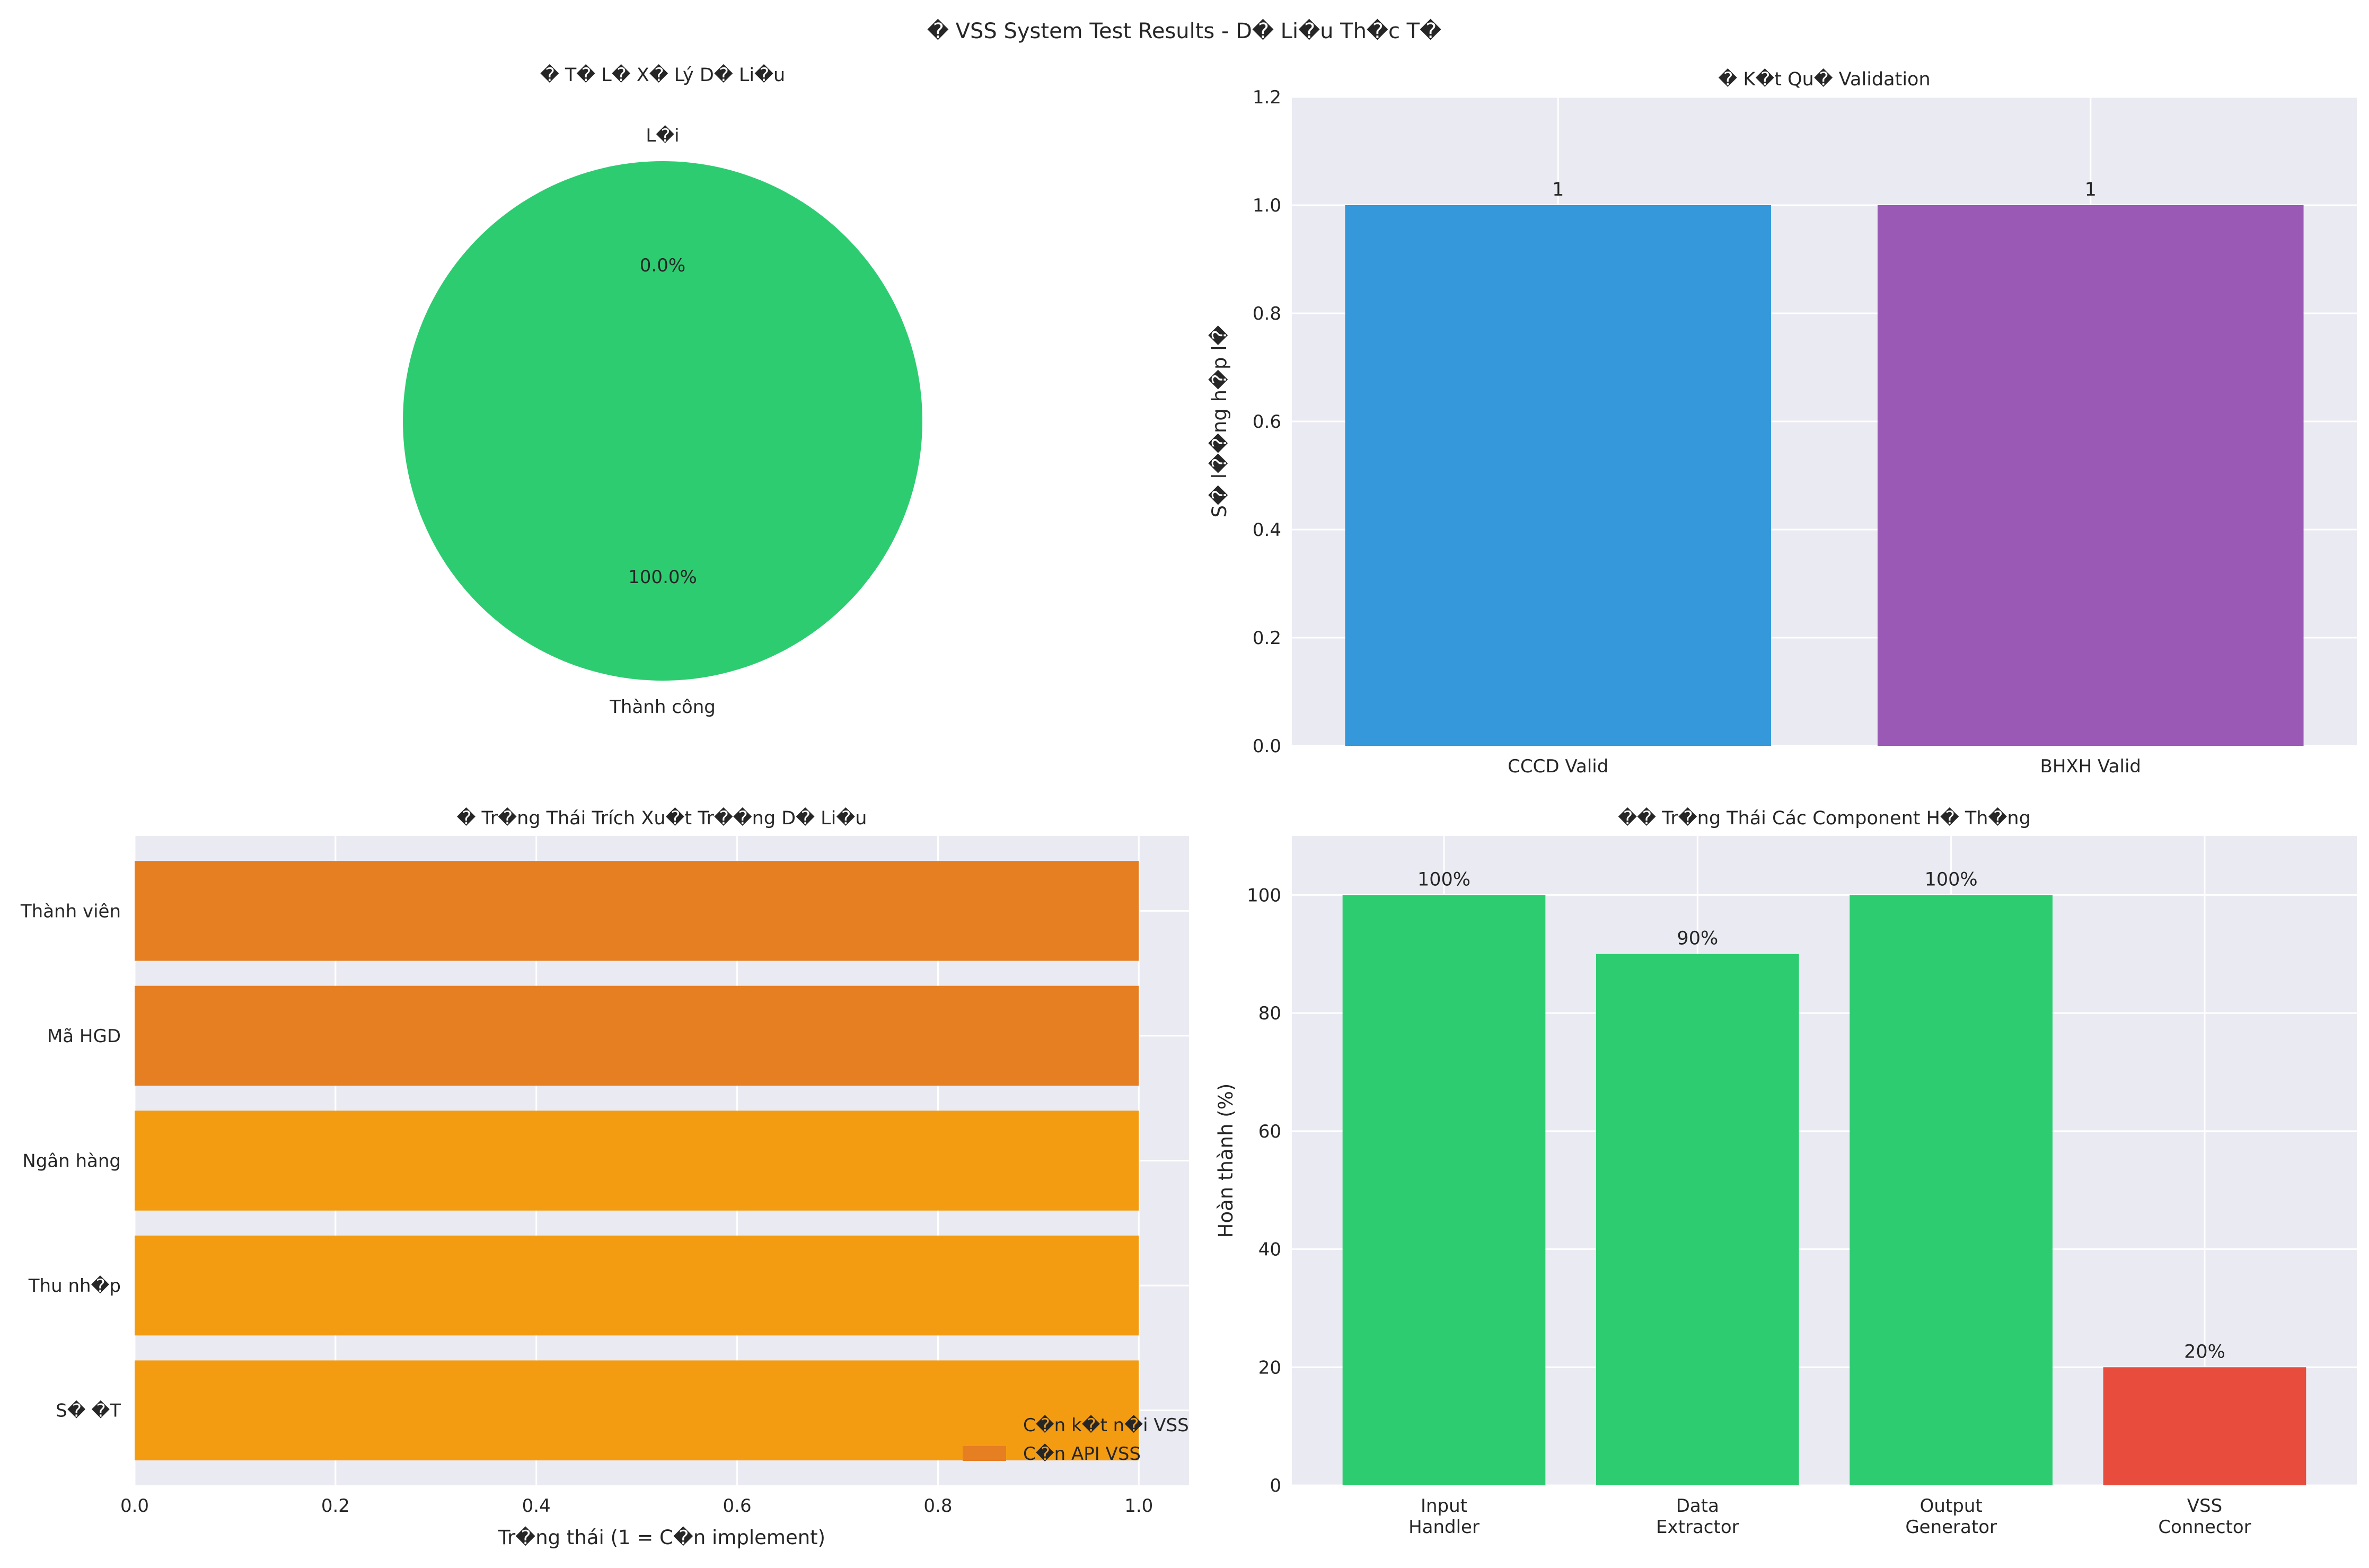 Image resolution: width=2369 pixels, height=1568 pixels. Describe the element at coordinates (1558, 190) in the screenshot. I see `bar-value-label-2-1: 1` at that location.